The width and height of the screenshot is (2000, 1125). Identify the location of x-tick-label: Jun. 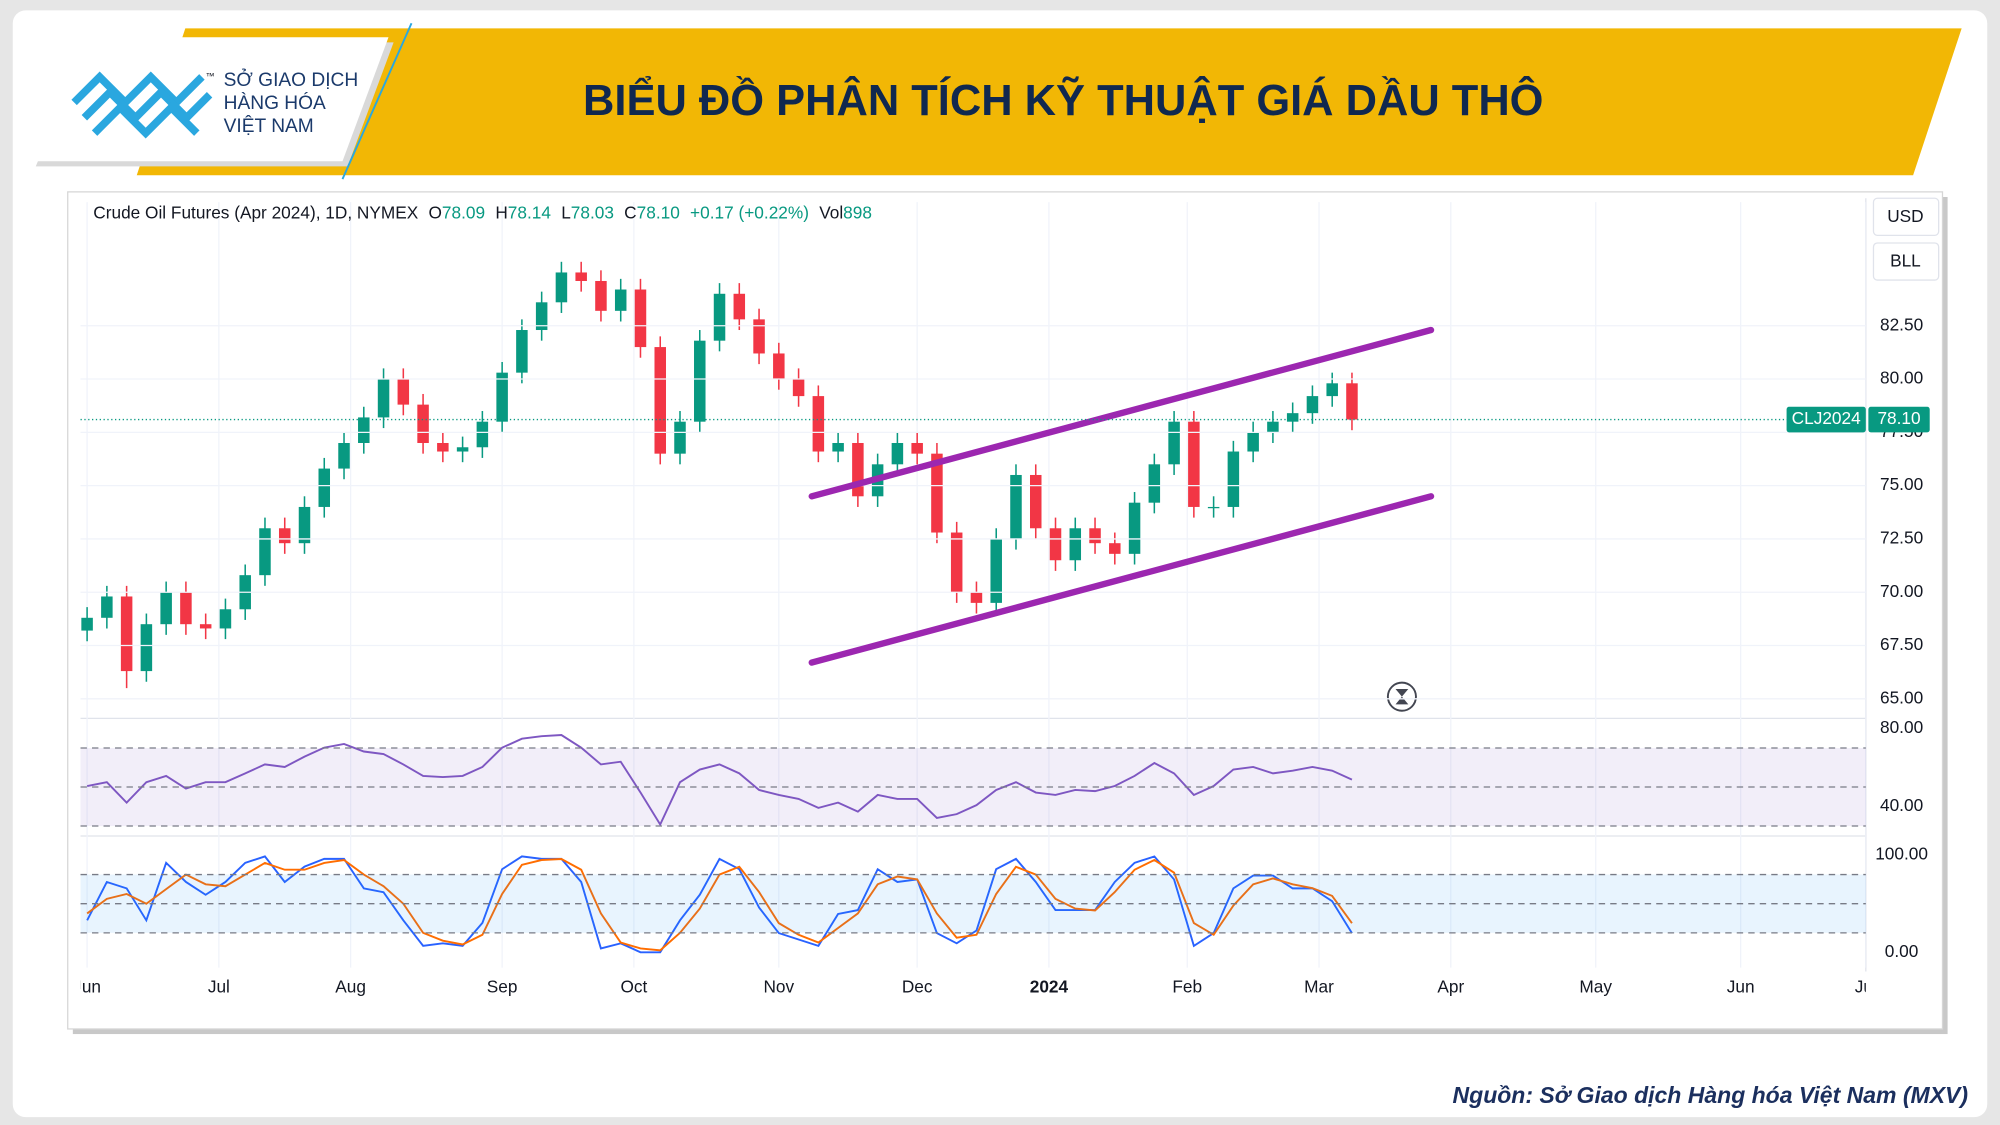
(1741, 987).